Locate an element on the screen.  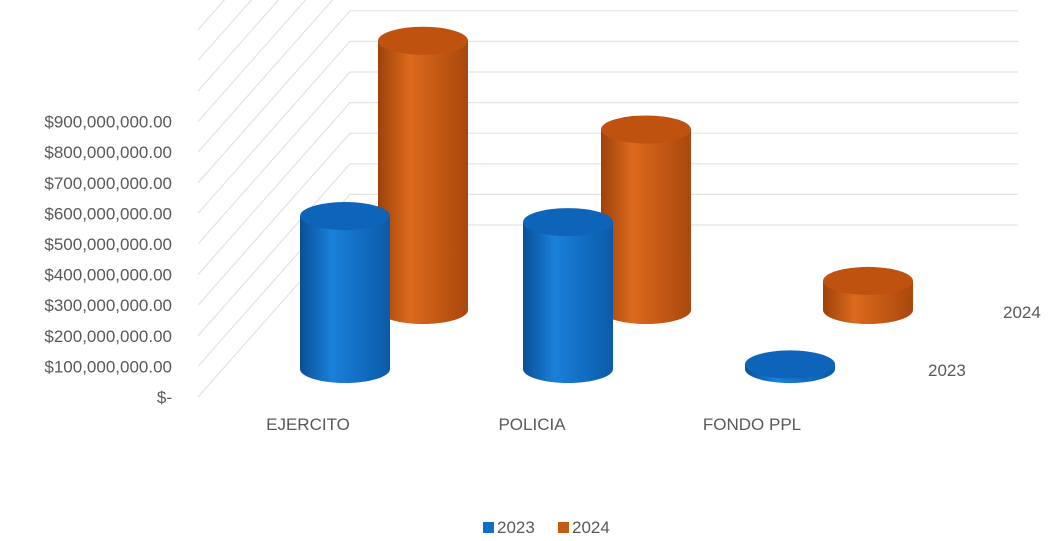
category-labels: EJERCITO POLICIA FONDO PPL is located at coordinates (533, 424).